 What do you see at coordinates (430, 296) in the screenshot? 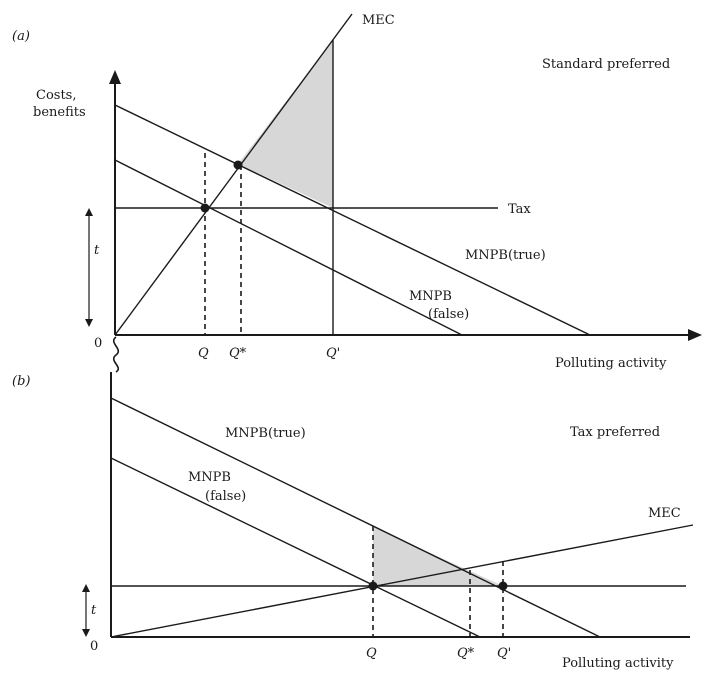
I see `panel-a-mnpb-false-label-1: MNPB` at bounding box center [430, 296].